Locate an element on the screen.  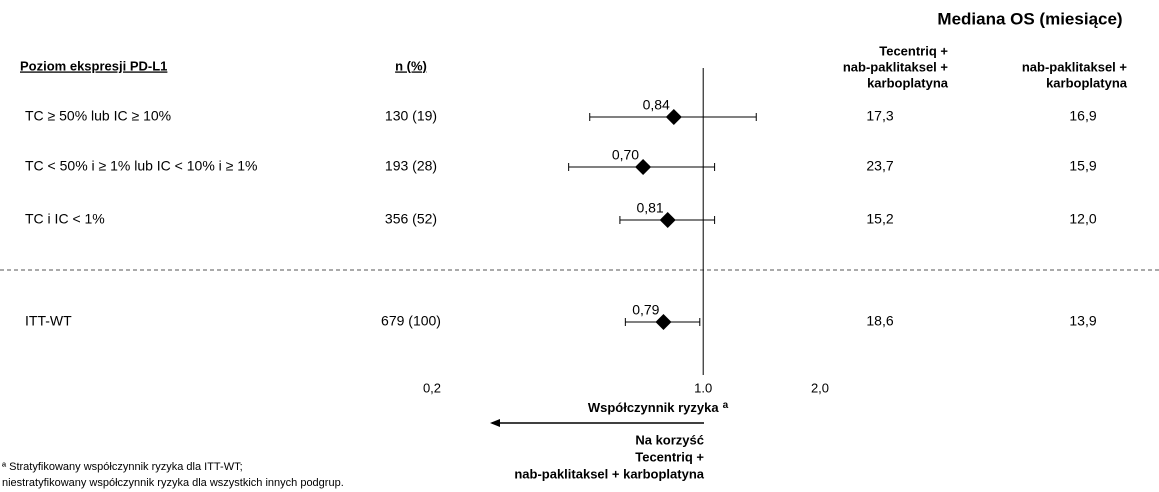
x-tick-label: 1.0 is located at coordinates (703, 387).